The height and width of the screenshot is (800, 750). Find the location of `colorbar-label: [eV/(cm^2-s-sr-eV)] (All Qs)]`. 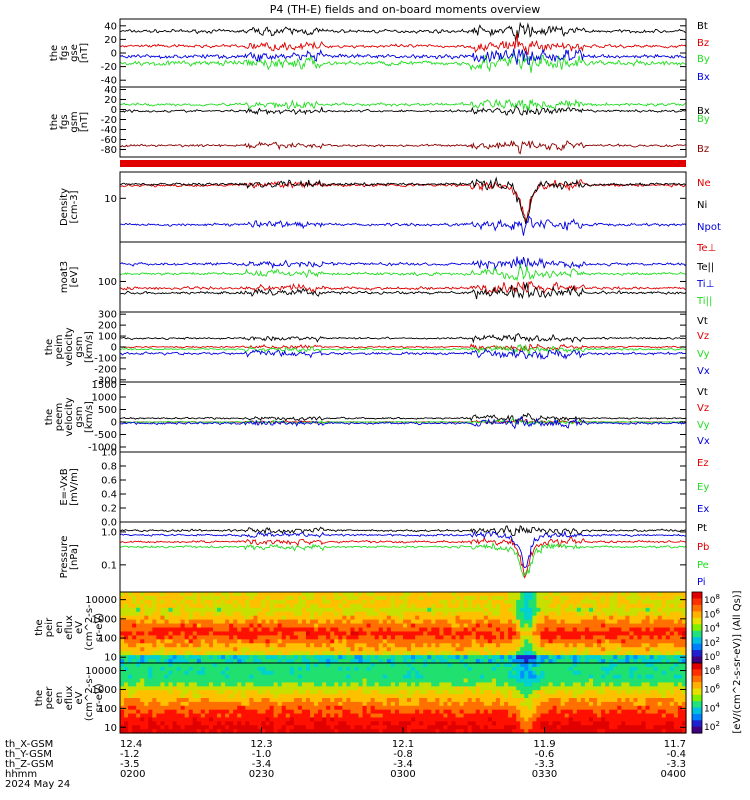

colorbar-label: [eV/(cm^2-s-sr-eV)] (All Qs)] is located at coordinates (737, 661).